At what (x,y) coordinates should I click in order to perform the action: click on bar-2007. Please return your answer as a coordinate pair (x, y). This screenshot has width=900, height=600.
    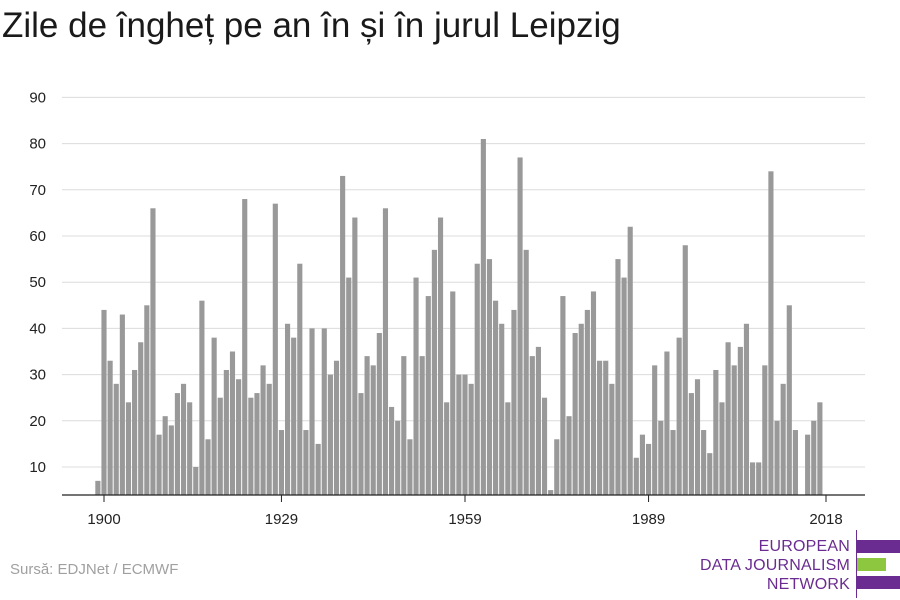
    Looking at the image, I should click on (759, 478).